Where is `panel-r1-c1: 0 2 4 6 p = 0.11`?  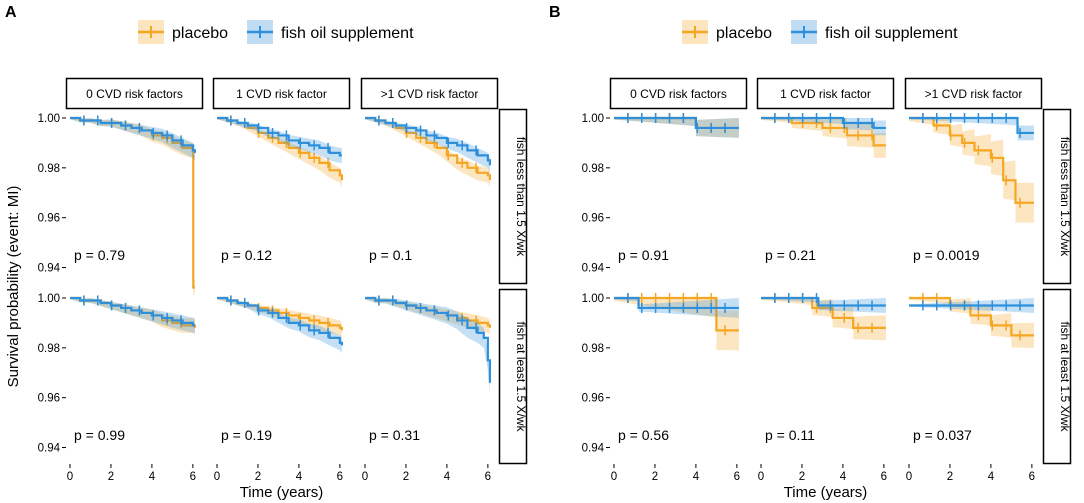 panel-r1-c1: 0 2 4 6 p = 0.11 is located at coordinates (822, 387).